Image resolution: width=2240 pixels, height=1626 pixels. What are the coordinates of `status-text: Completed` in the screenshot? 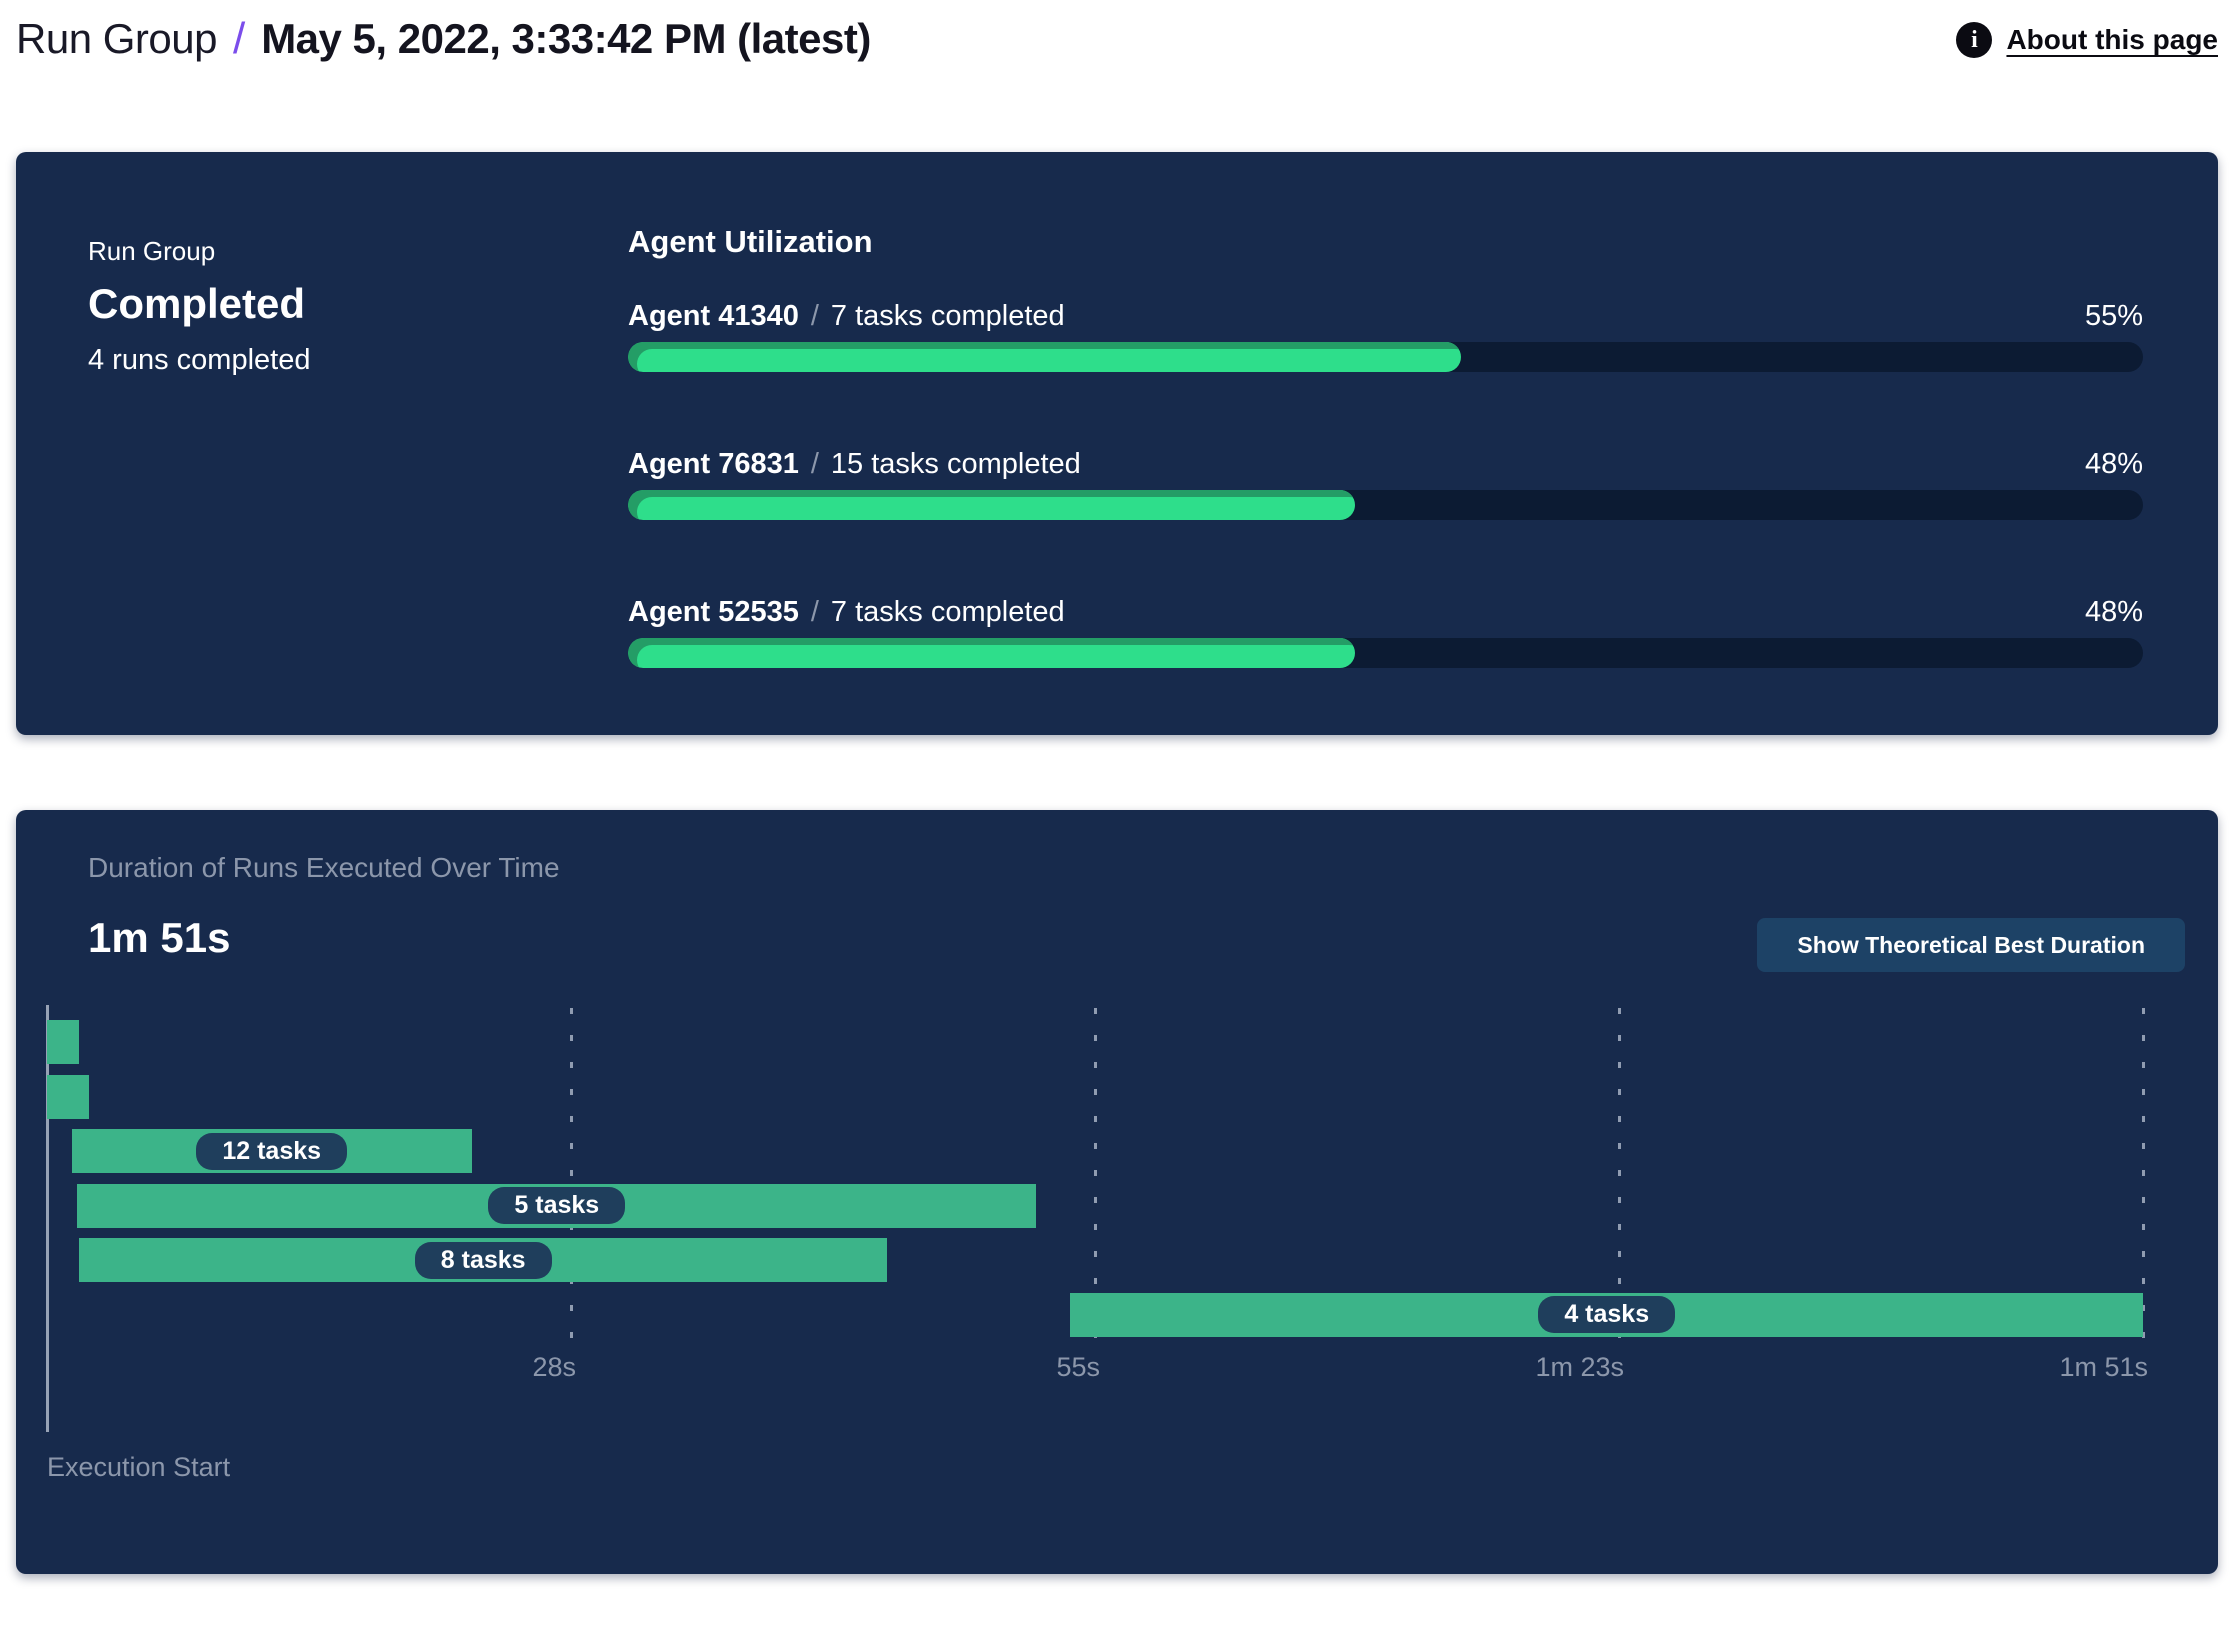 It's located at (197, 303).